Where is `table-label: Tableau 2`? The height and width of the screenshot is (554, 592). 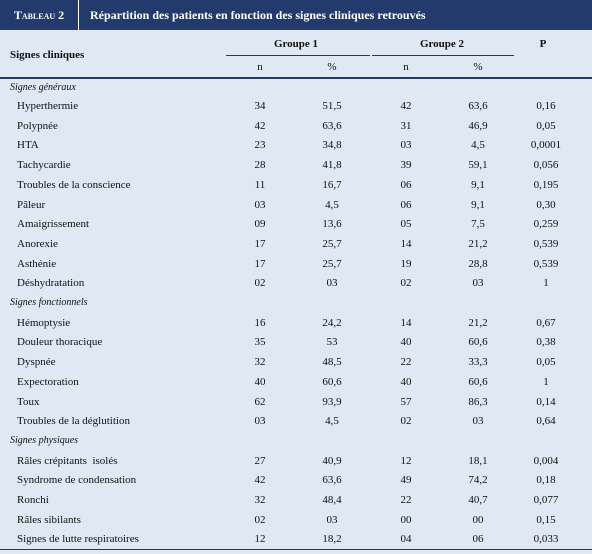
table-label: Tableau 2 is located at coordinates (39, 15).